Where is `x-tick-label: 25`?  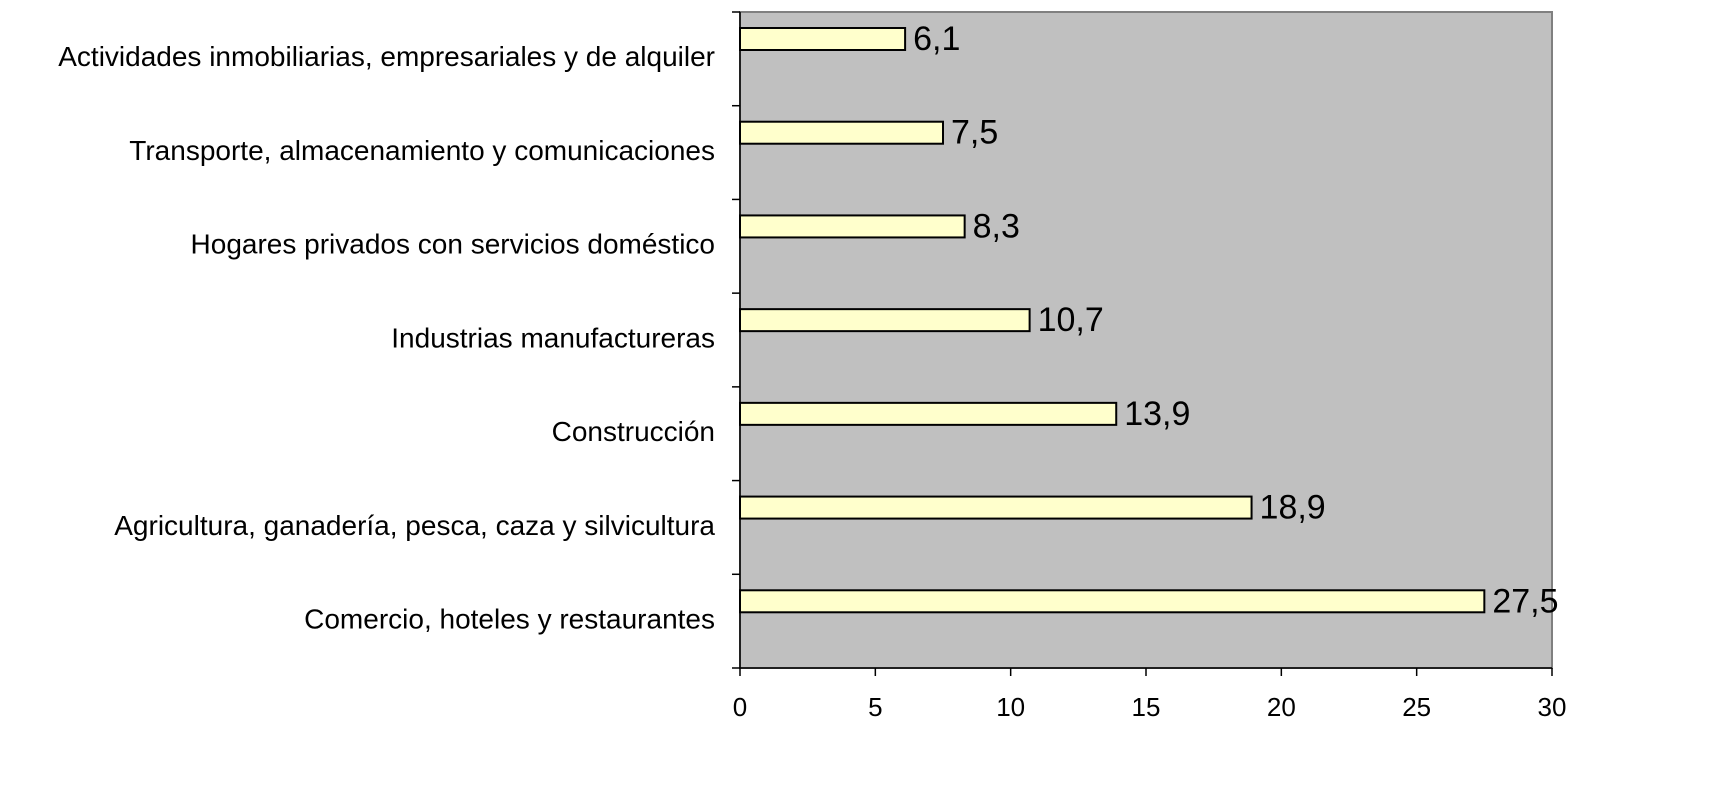 x-tick-label: 25 is located at coordinates (1416, 707).